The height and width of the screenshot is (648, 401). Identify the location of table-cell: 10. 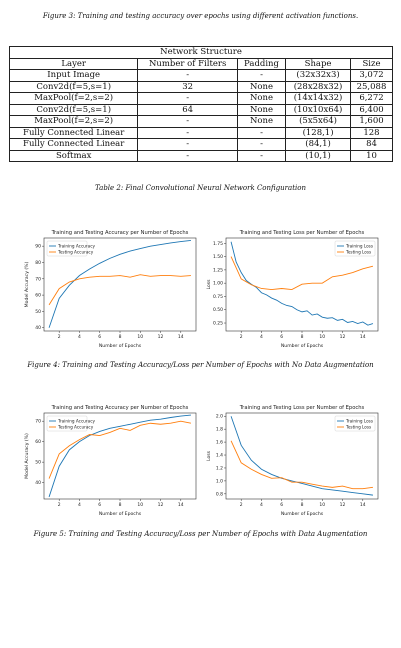
(371, 155).